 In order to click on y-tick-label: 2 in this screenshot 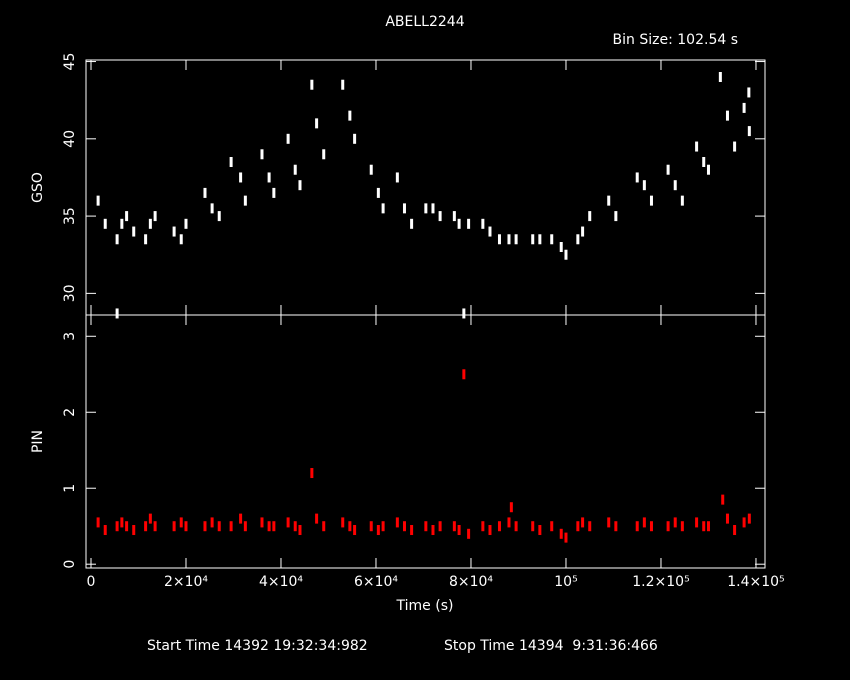, I will do `click(70, 412)`.